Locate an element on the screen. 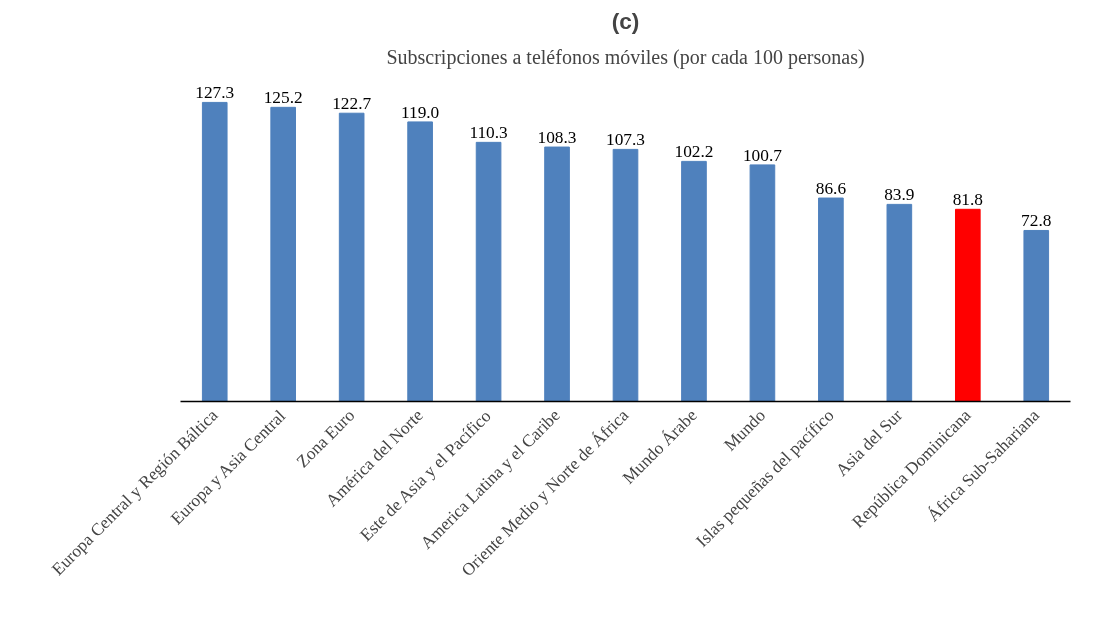 This screenshot has width=1094, height=631. data-label: 83.9 is located at coordinates (899, 195).